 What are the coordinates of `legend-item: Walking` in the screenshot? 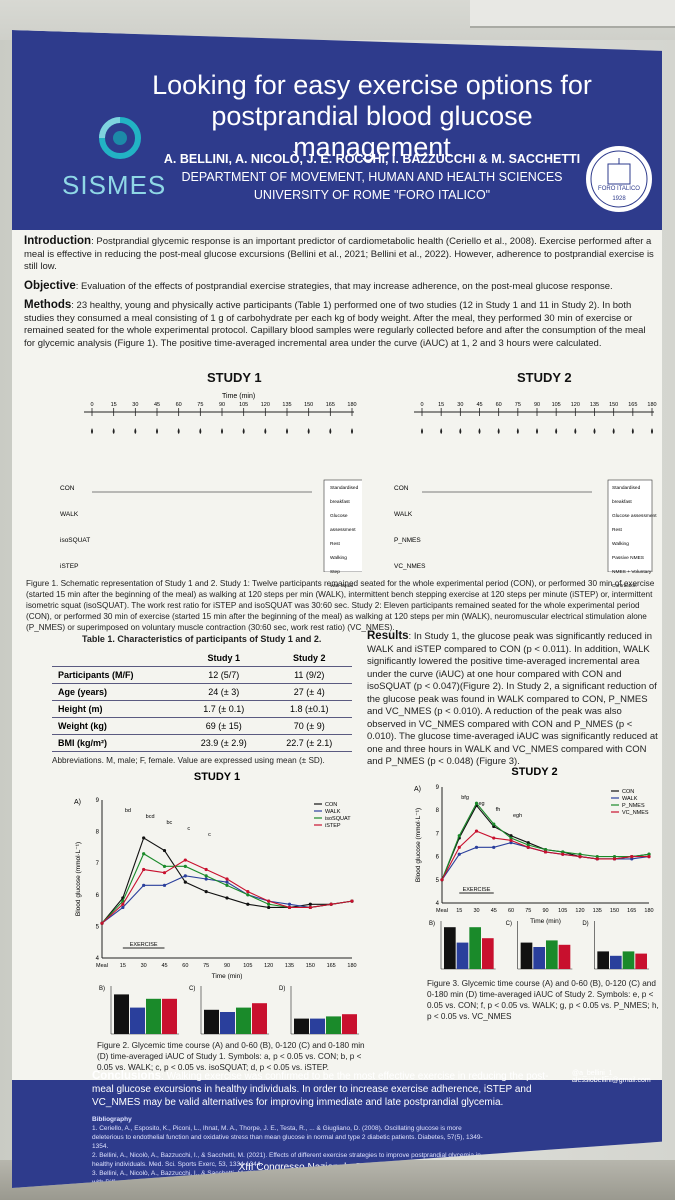 It's located at (620, 544).